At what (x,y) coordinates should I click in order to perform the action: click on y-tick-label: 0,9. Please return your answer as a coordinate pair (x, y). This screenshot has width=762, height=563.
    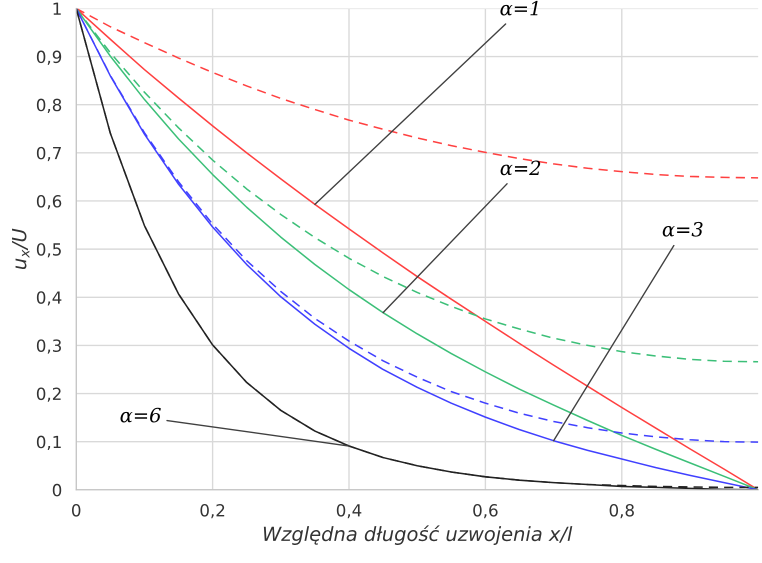
    Looking at the image, I should click on (49, 57).